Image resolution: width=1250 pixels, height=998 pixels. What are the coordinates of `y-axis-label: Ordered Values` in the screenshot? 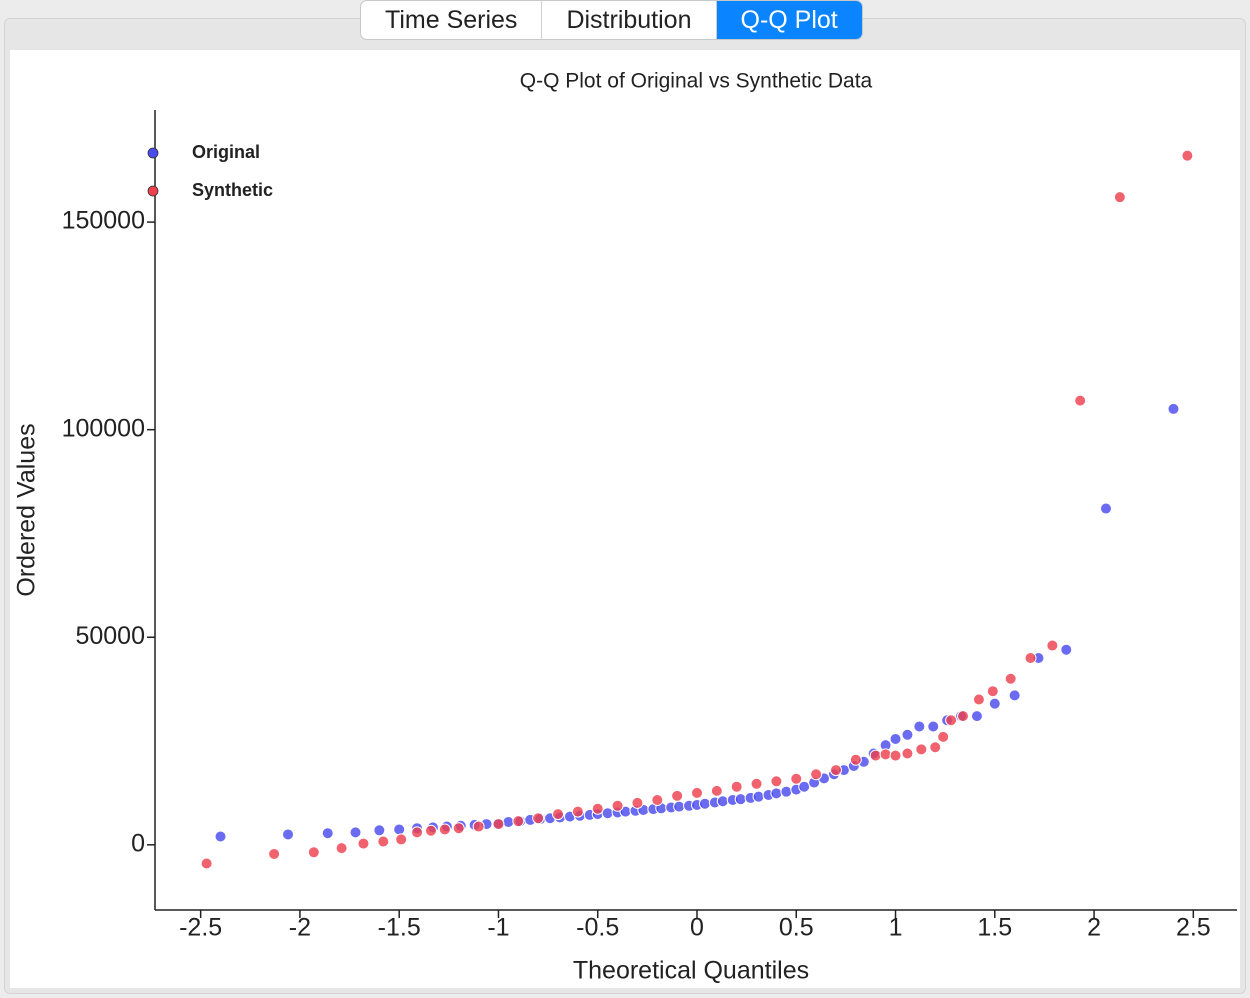 It's located at (27, 509).